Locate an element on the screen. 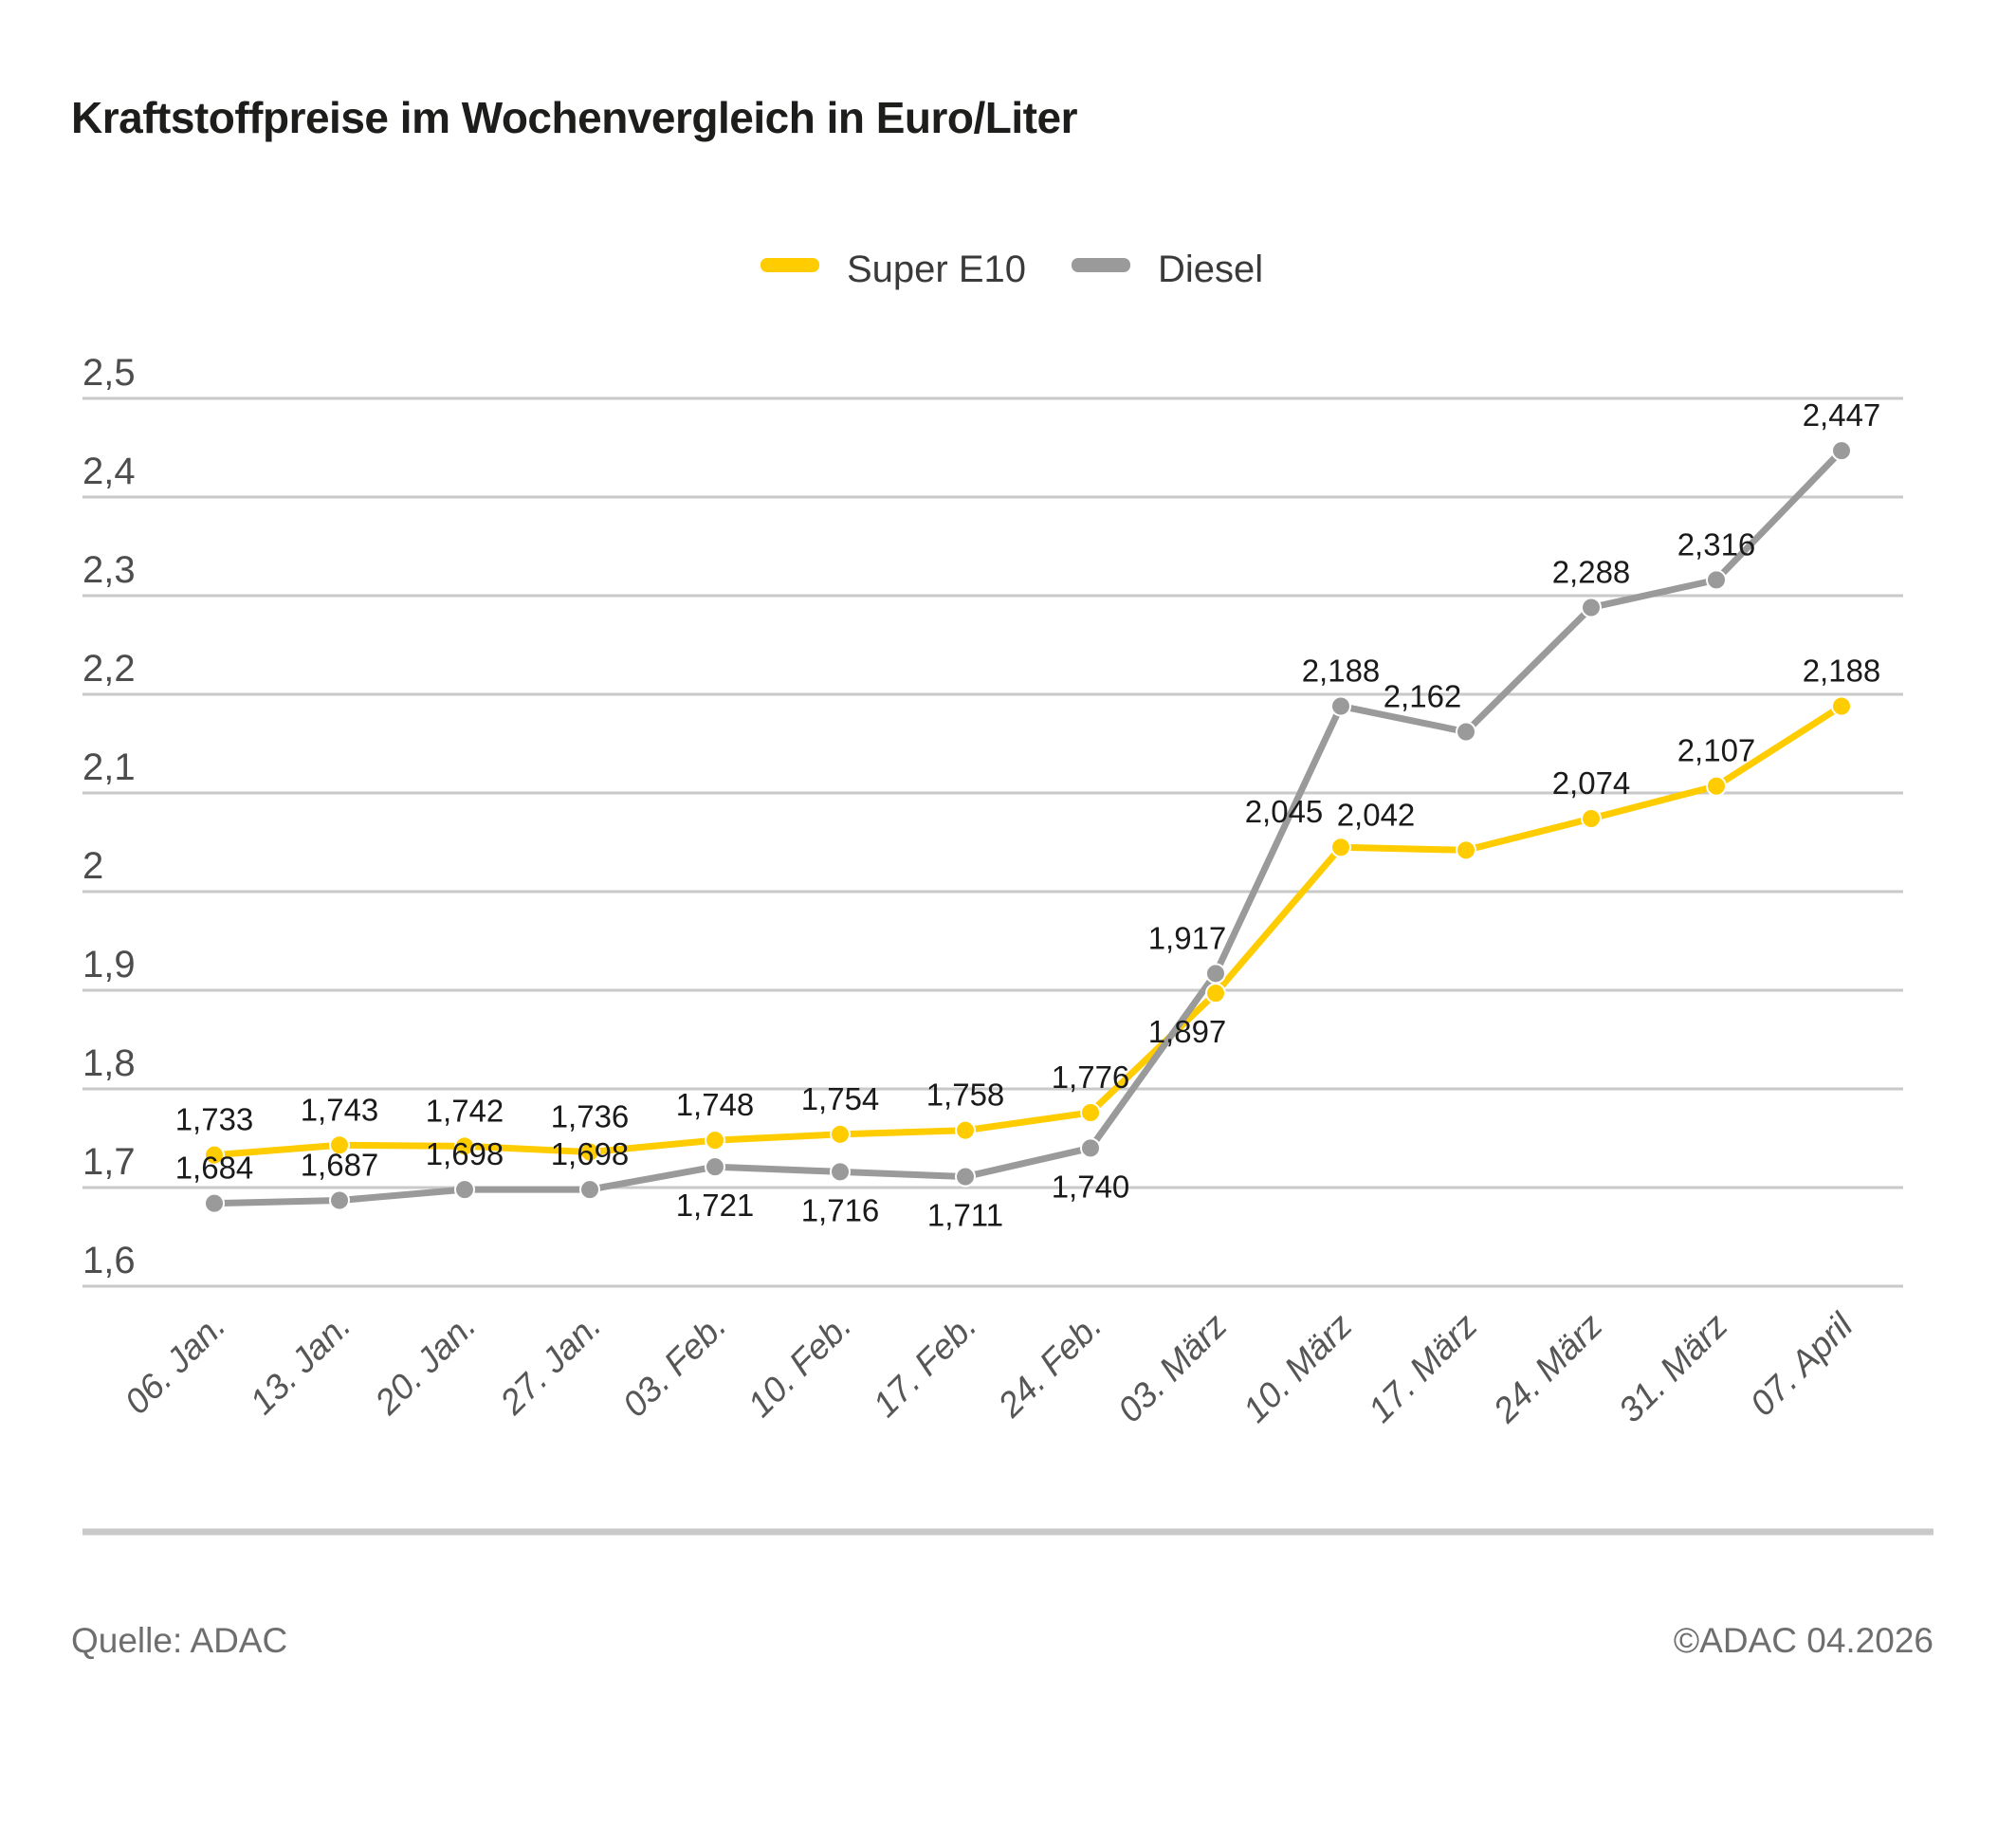 This screenshot has width=2016, height=1824. y-axis-labels: 1,6 1,7 1,8 1,9 2 2,1 2,2 2,3 2,4 2,5 is located at coordinates (109, 816).